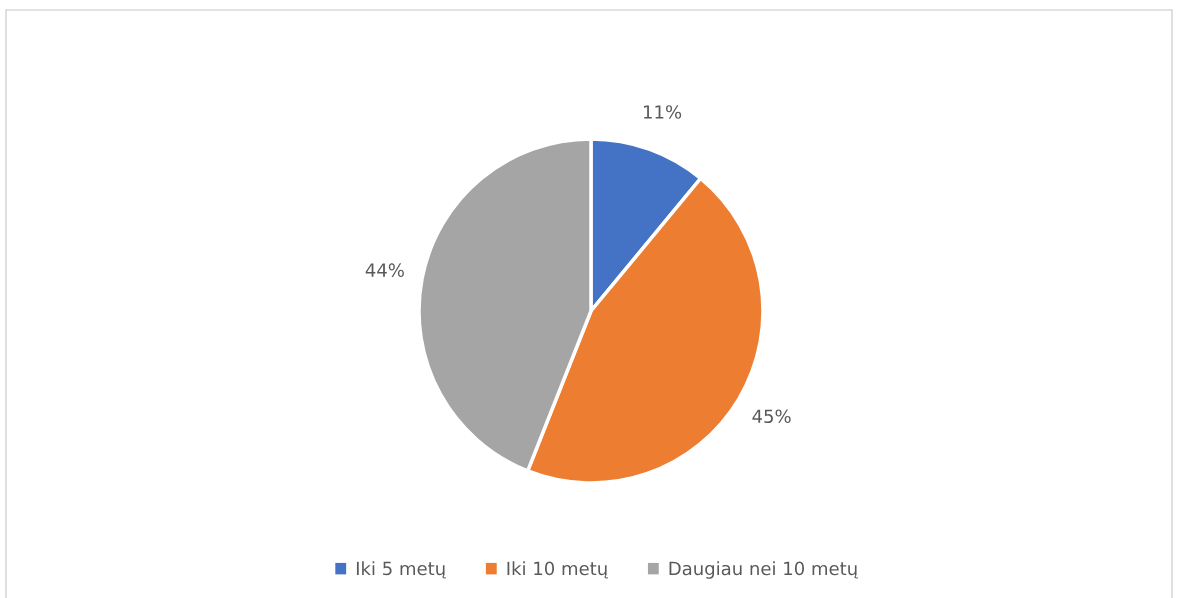  Describe the element at coordinates (401, 570) in the screenshot. I see `legend-label: Iki 5 metų` at that location.